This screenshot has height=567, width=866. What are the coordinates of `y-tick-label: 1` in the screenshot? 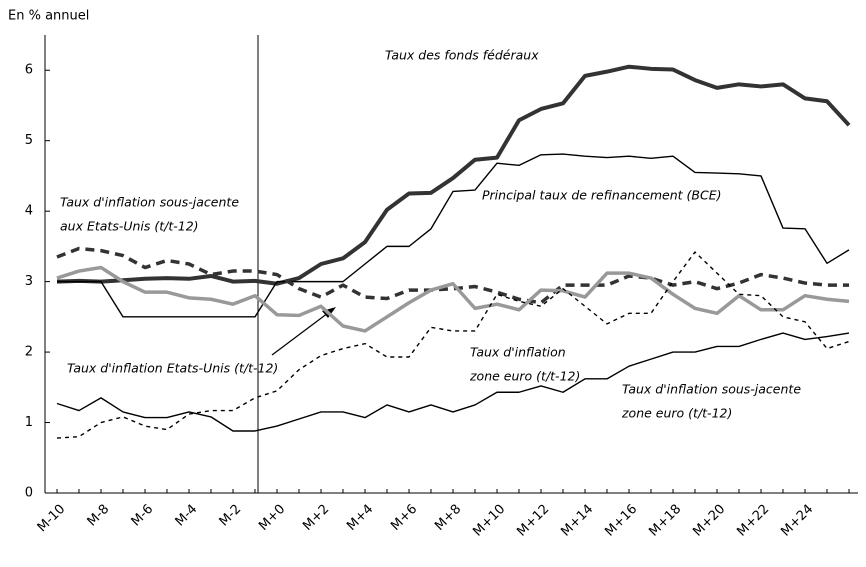 It's located at (29, 422).